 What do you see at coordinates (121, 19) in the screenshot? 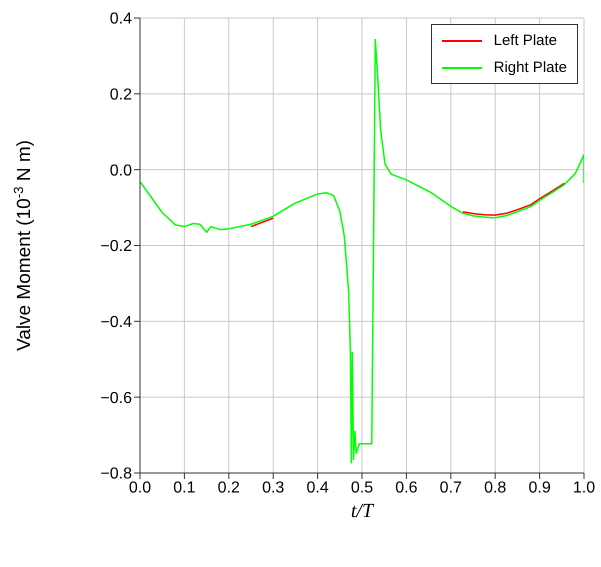
I see `y-tick-label: 0.4` at bounding box center [121, 19].